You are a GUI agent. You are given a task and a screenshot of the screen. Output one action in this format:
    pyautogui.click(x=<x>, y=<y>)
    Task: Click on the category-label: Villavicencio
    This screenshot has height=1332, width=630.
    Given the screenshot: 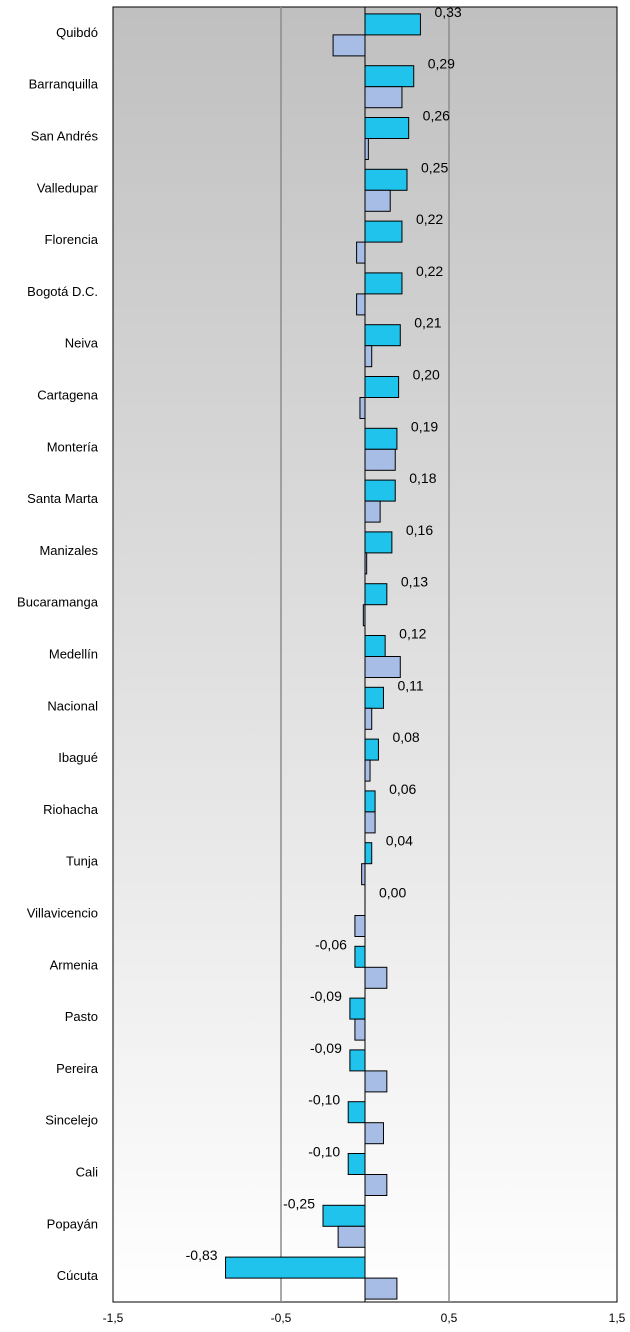 What is the action you would take?
    pyautogui.click(x=62, y=913)
    